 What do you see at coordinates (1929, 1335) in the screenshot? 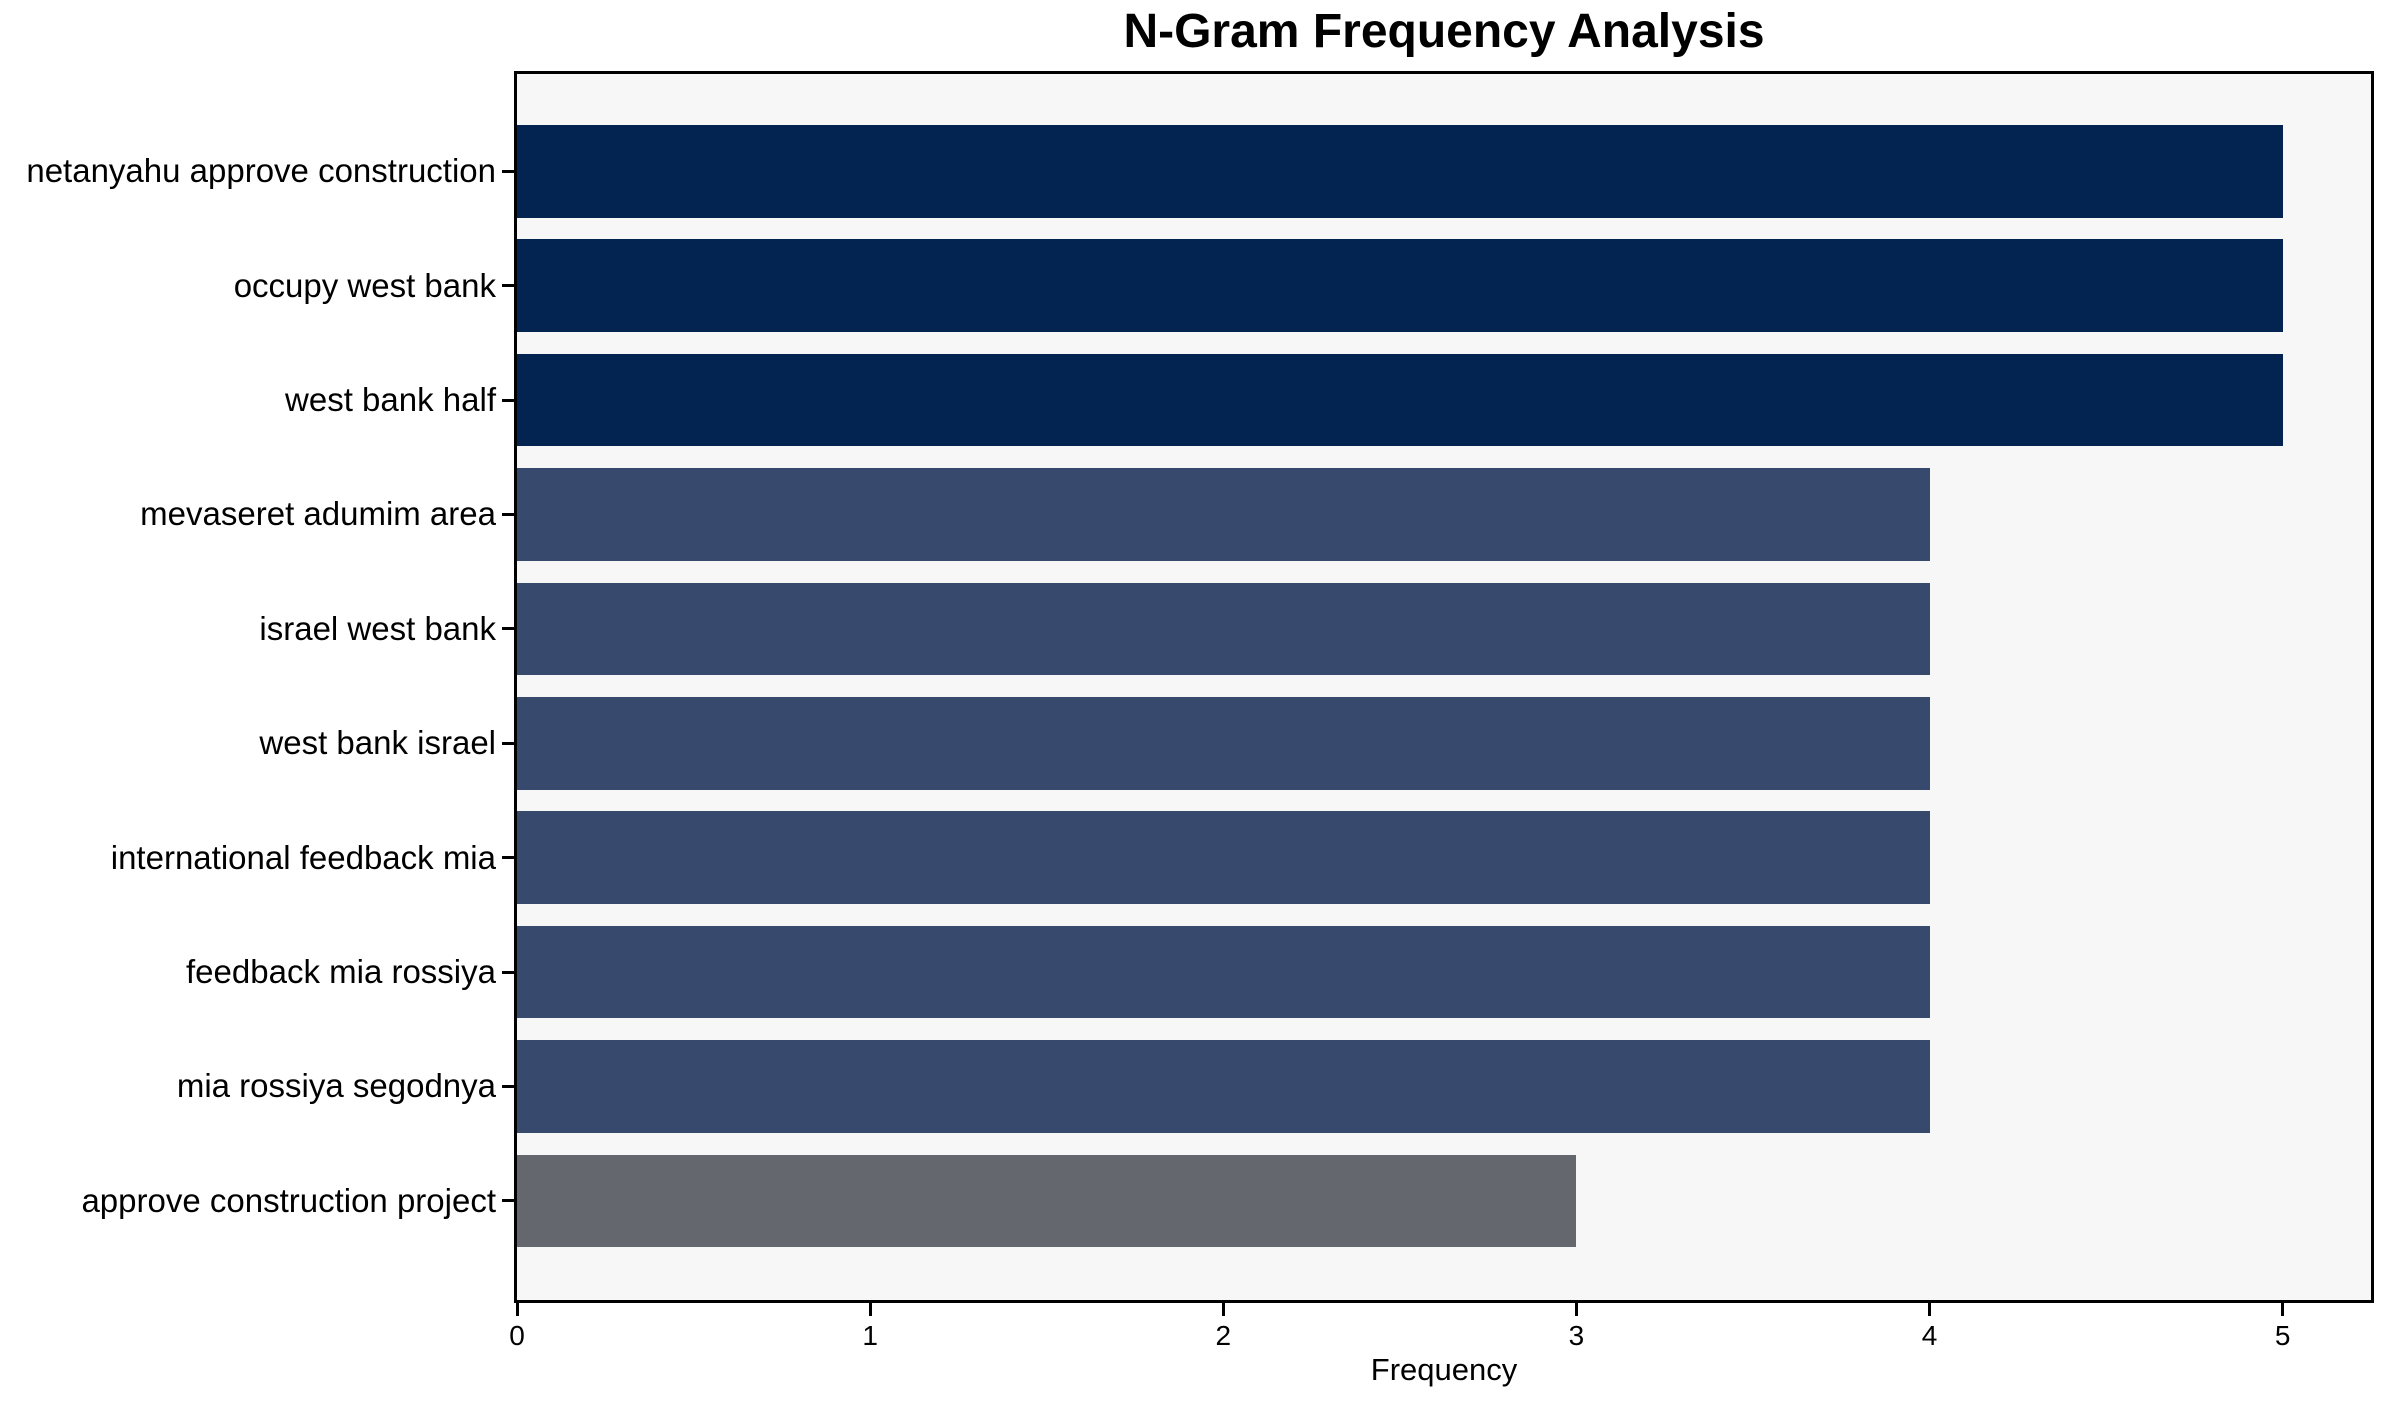
I see `x-tick-label: 4` at bounding box center [1929, 1335].